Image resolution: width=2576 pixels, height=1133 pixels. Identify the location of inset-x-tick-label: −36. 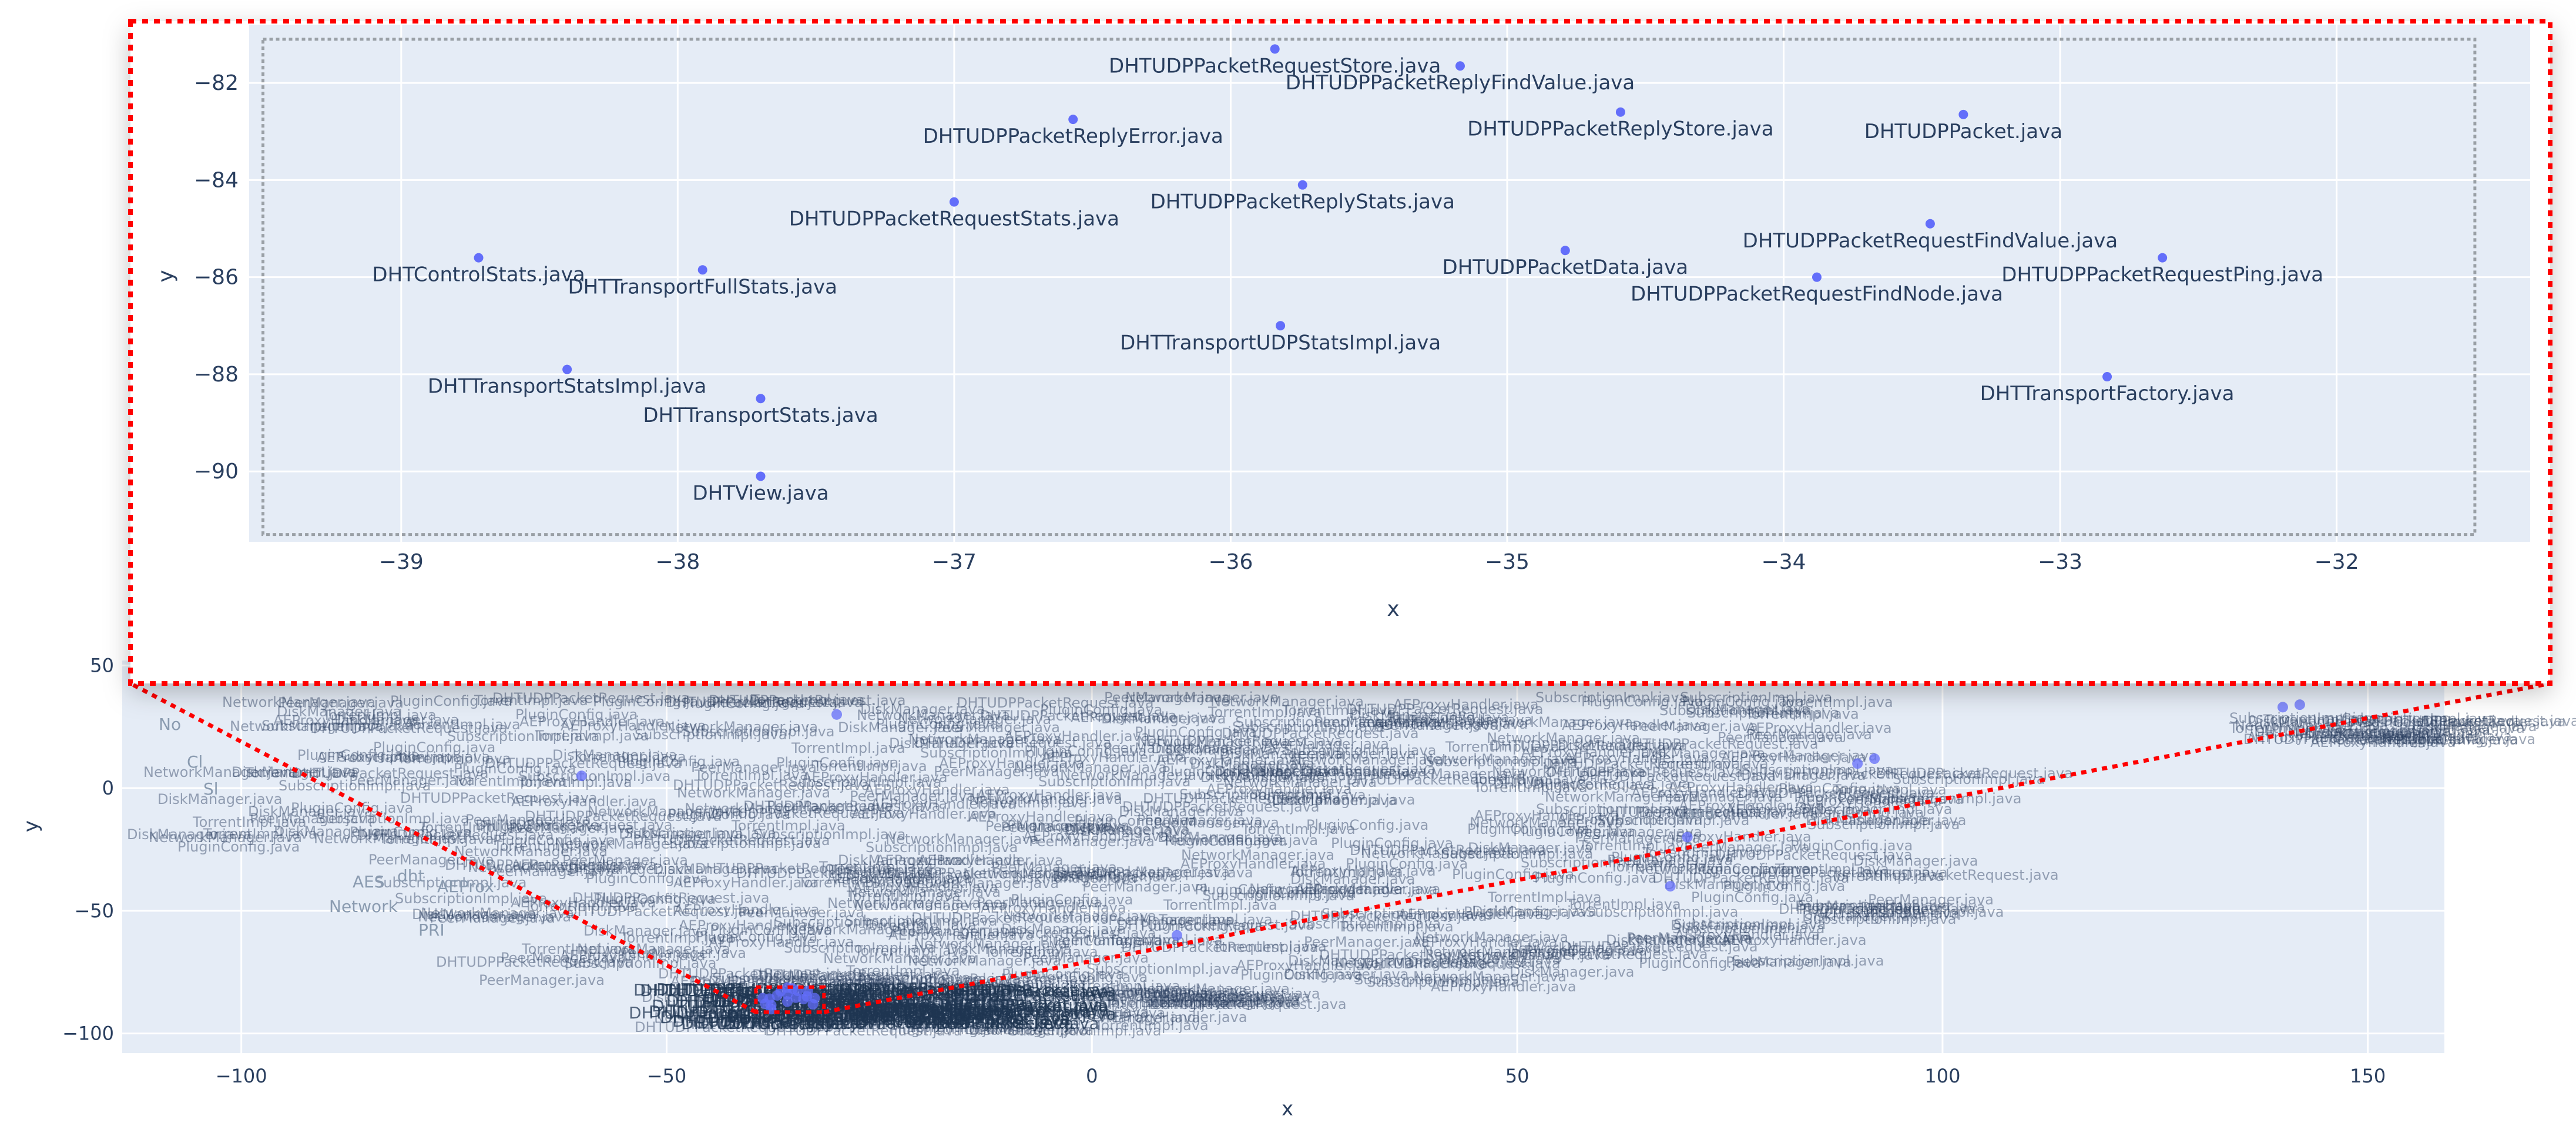
(1231, 562).